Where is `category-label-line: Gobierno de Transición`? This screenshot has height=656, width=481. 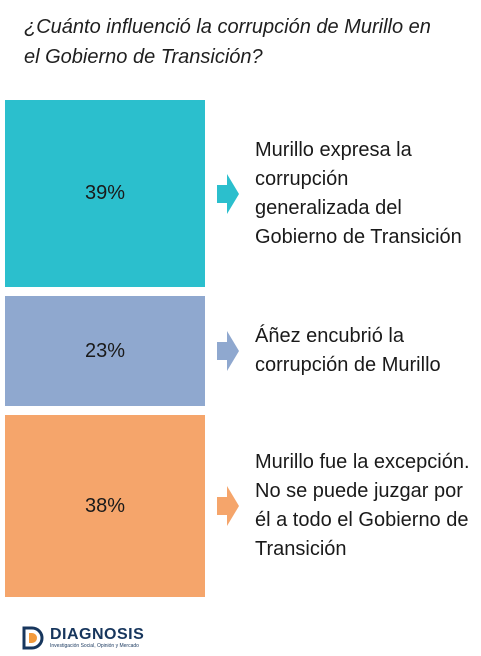
category-label-line: Gobierno de Transición is located at coordinates (358, 236).